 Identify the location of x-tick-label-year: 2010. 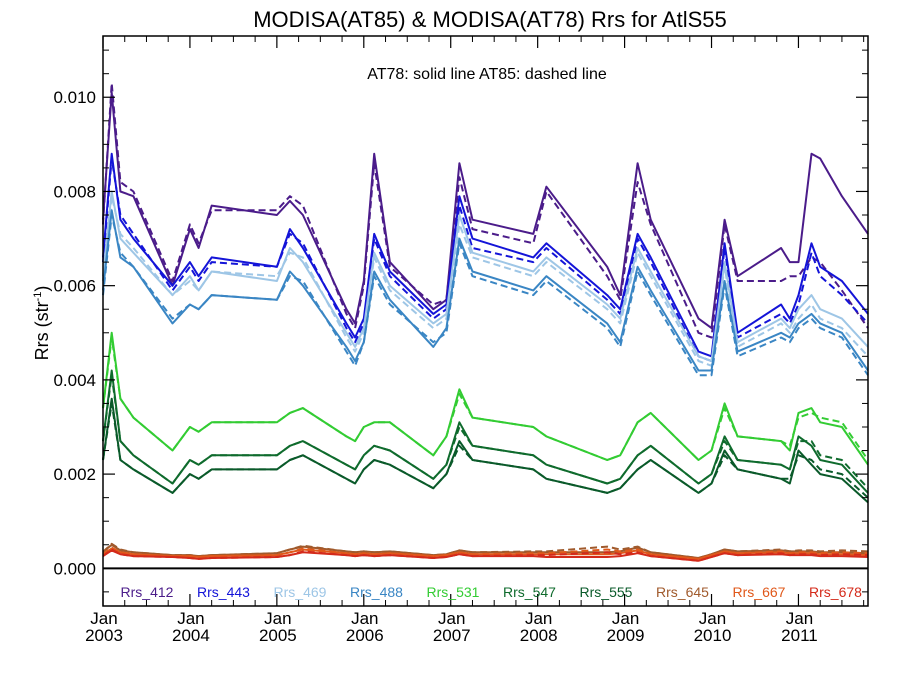
(713, 635).